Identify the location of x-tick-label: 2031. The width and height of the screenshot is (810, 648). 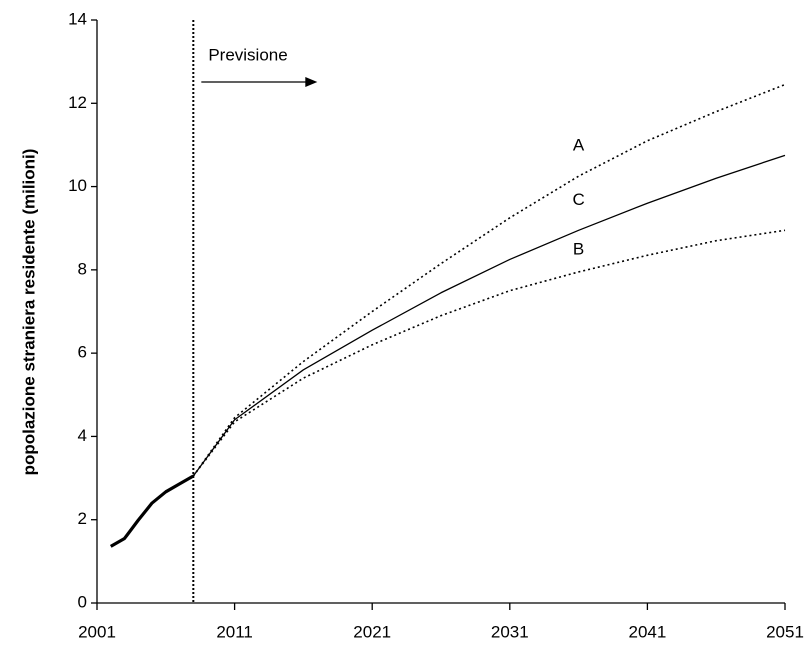
(510, 631).